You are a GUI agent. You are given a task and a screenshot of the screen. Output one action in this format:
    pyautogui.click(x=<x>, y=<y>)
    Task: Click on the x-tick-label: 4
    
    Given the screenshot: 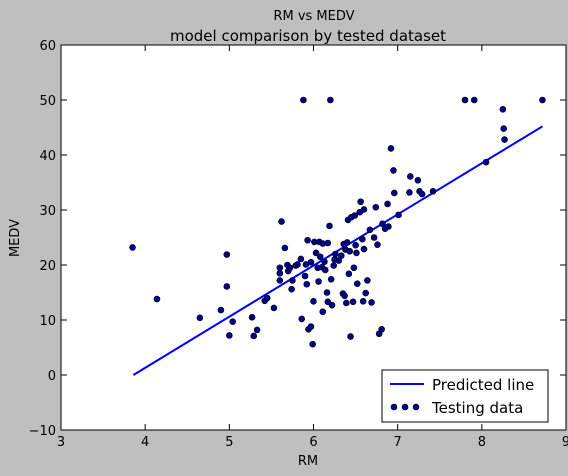 What is the action you would take?
    pyautogui.click(x=145, y=442)
    